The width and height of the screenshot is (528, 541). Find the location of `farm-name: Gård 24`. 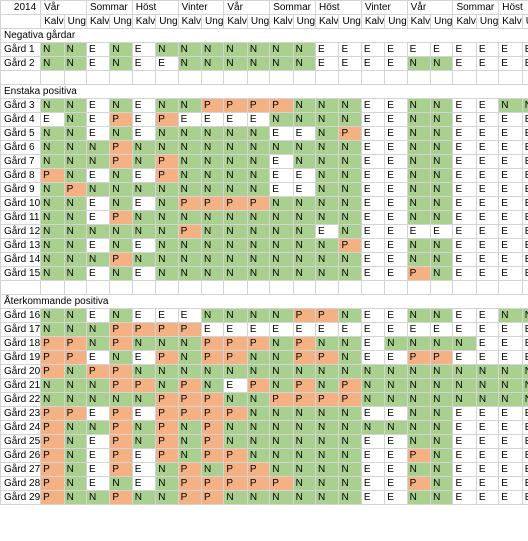

farm-name: Gård 24 is located at coordinates (21, 427).